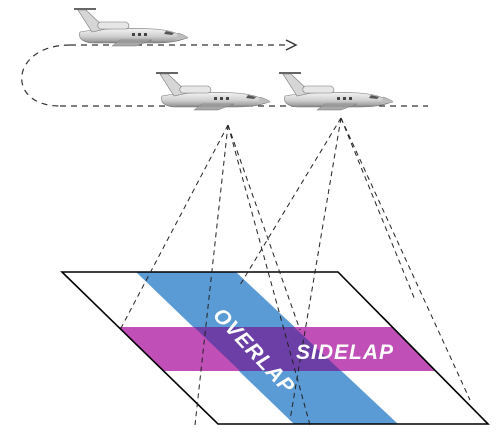 The height and width of the screenshot is (439, 498). What do you see at coordinates (291, 45) in the screenshot?
I see `flight-direction-arrow-icon` at bounding box center [291, 45].